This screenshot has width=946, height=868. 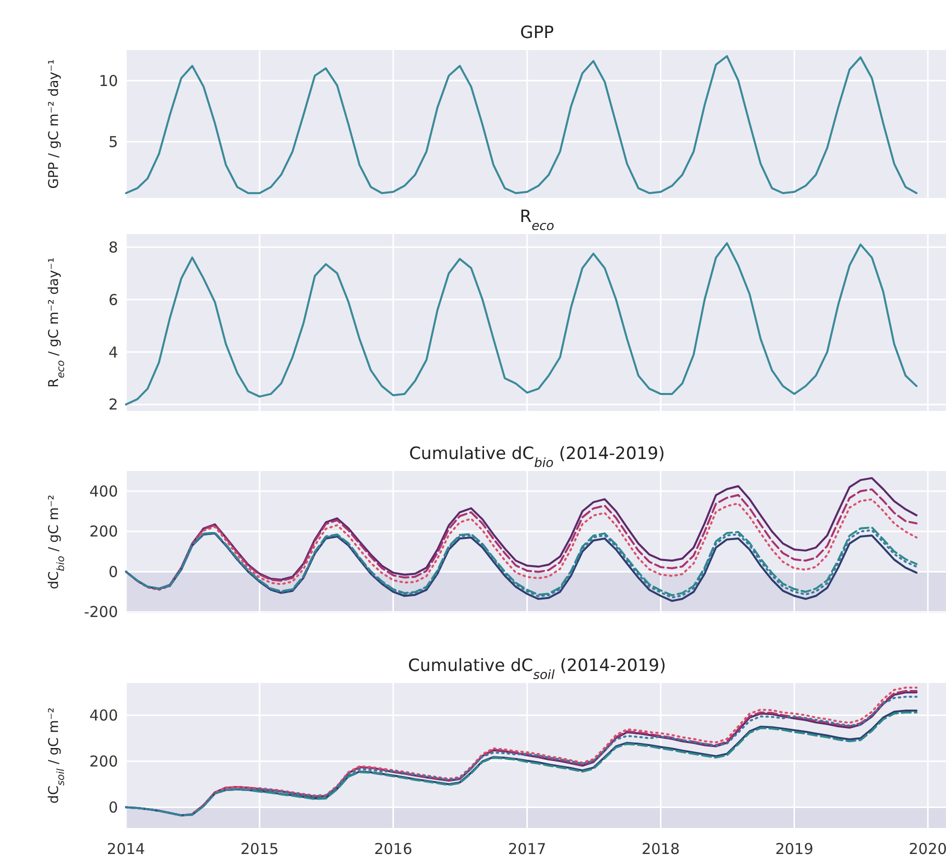 What do you see at coordinates (537, 220) in the screenshot?
I see `chart-title: R$_{eco}$` at bounding box center [537, 220].